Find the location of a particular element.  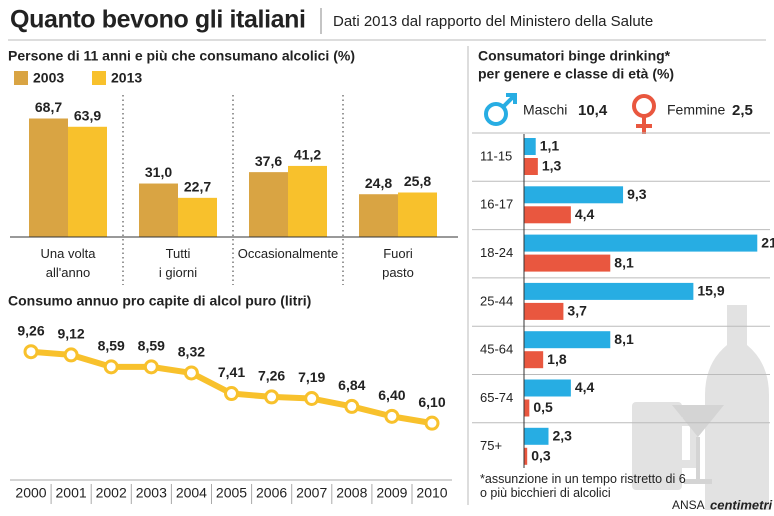

x-tick-label: 2002 is located at coordinates (111, 493).